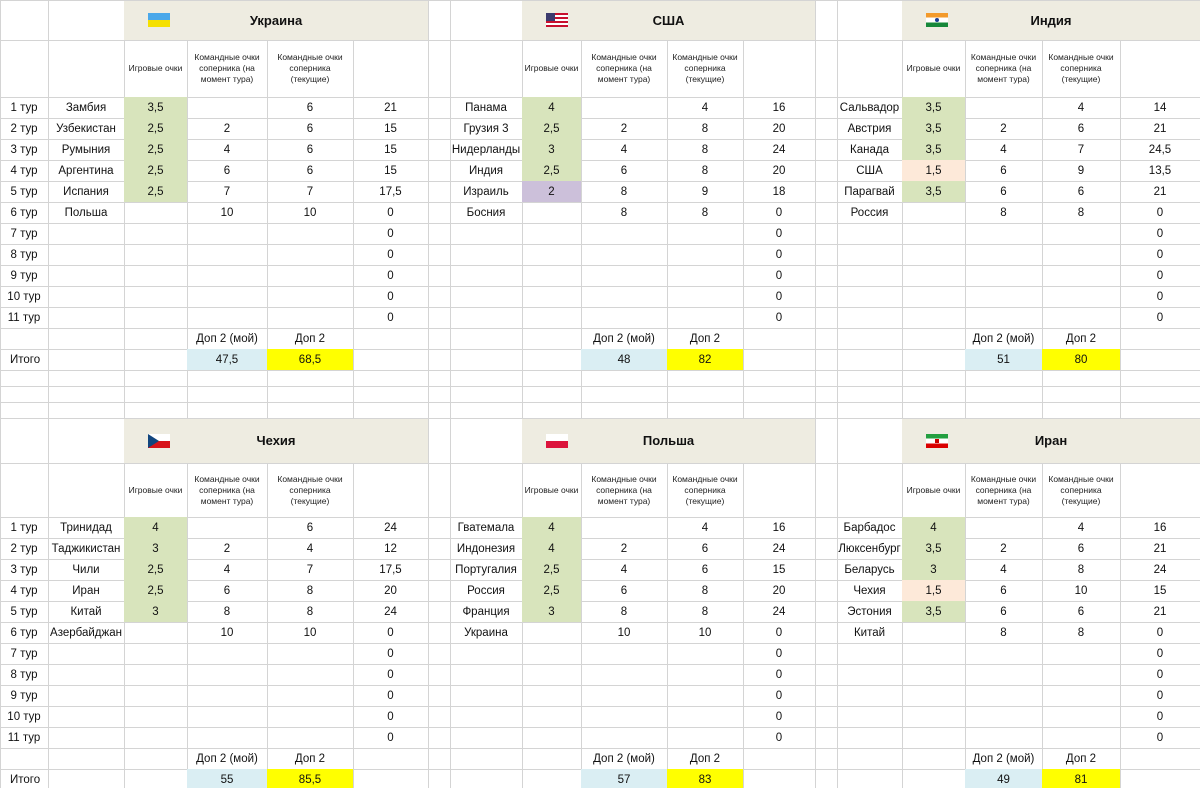 Image resolution: width=1200 pixels, height=788 pixels. Describe the element at coordinates (1160, 107) in the screenshot. I see `row-total-cell: 14` at that location.